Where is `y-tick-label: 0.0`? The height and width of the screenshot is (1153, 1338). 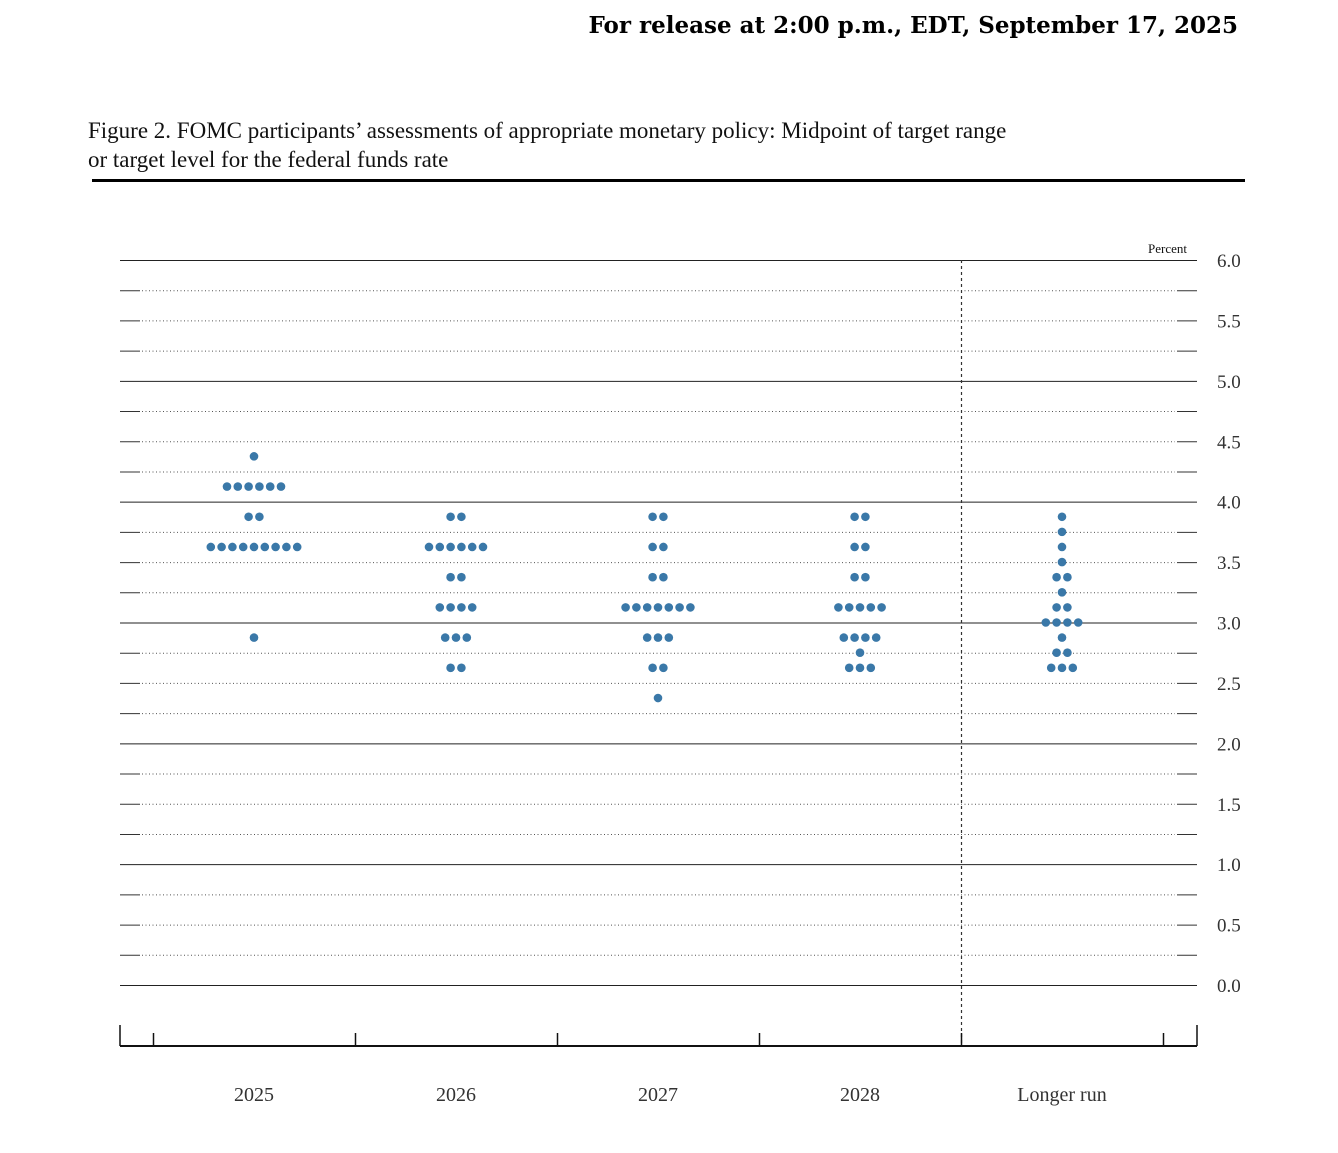
y-tick-label: 0.0 is located at coordinates (1229, 986).